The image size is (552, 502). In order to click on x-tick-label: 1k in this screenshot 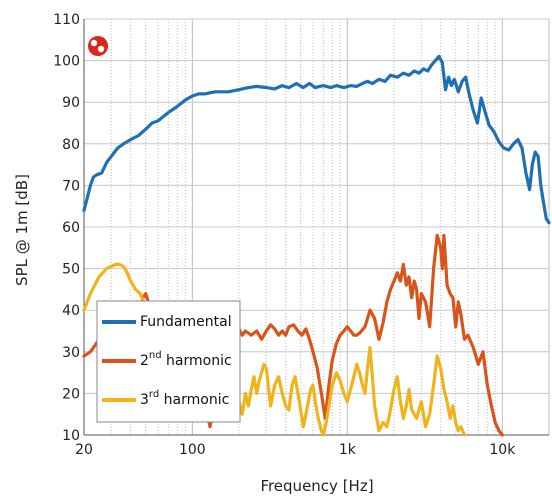, I will do `click(348, 450)`.